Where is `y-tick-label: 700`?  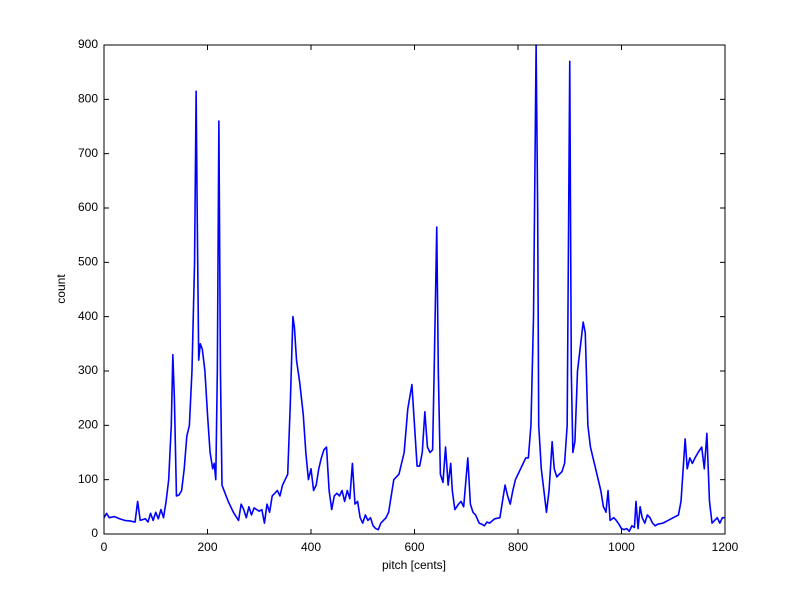 y-tick-label: 700 is located at coordinates (88, 153).